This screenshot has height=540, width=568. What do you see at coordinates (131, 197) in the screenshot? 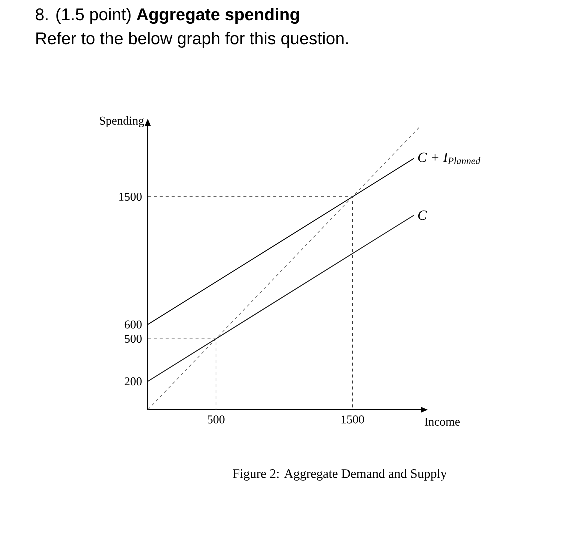
I see `y-tick-label: 1500` at bounding box center [131, 197].